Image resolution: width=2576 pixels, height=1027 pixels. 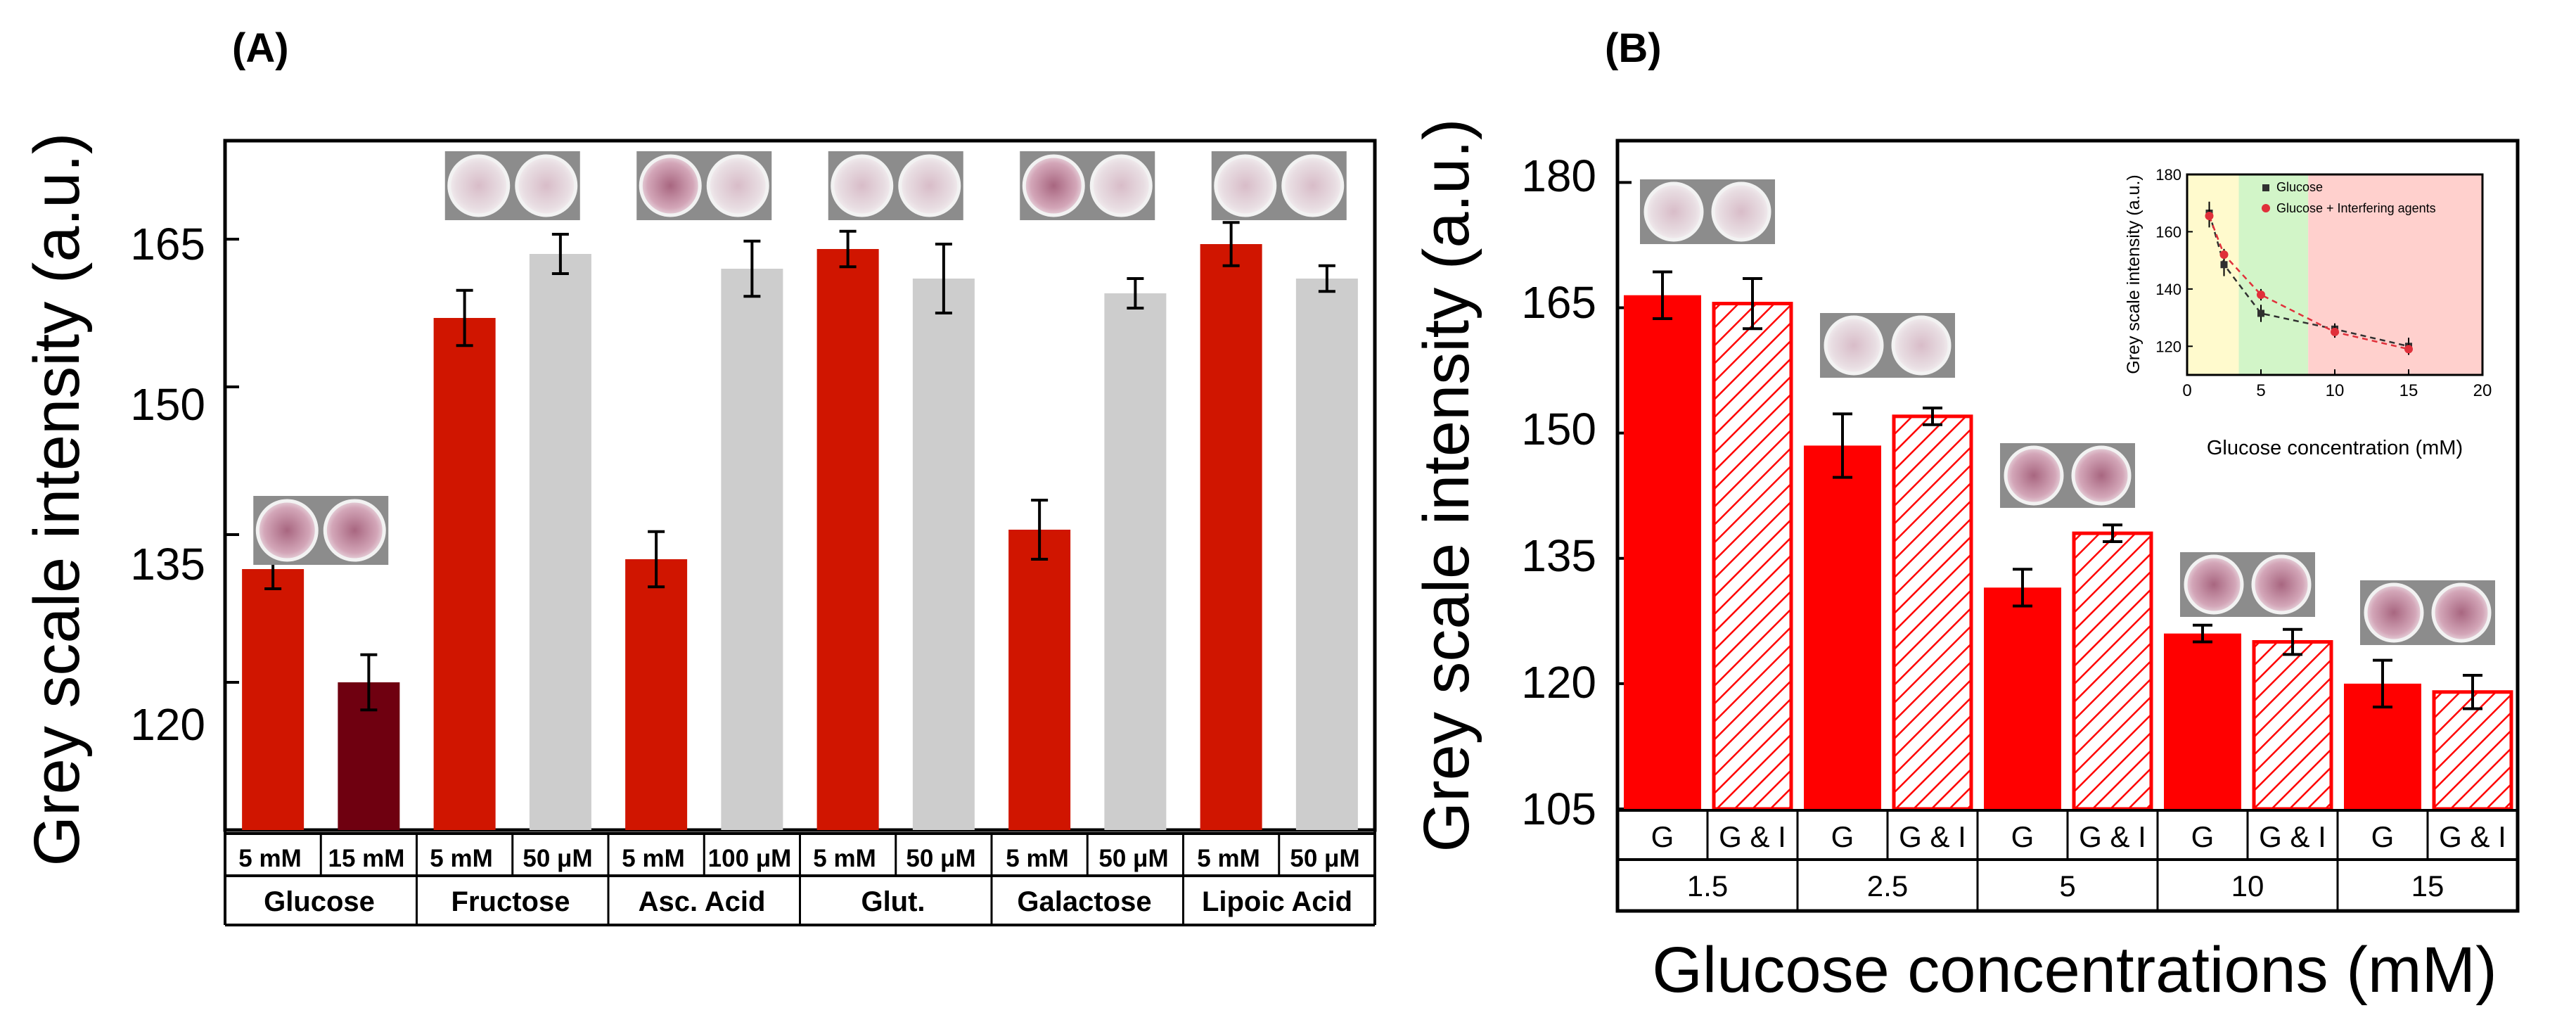 What do you see at coordinates (260, 48) in the screenshot?
I see `panel-label-a: (A)` at bounding box center [260, 48].